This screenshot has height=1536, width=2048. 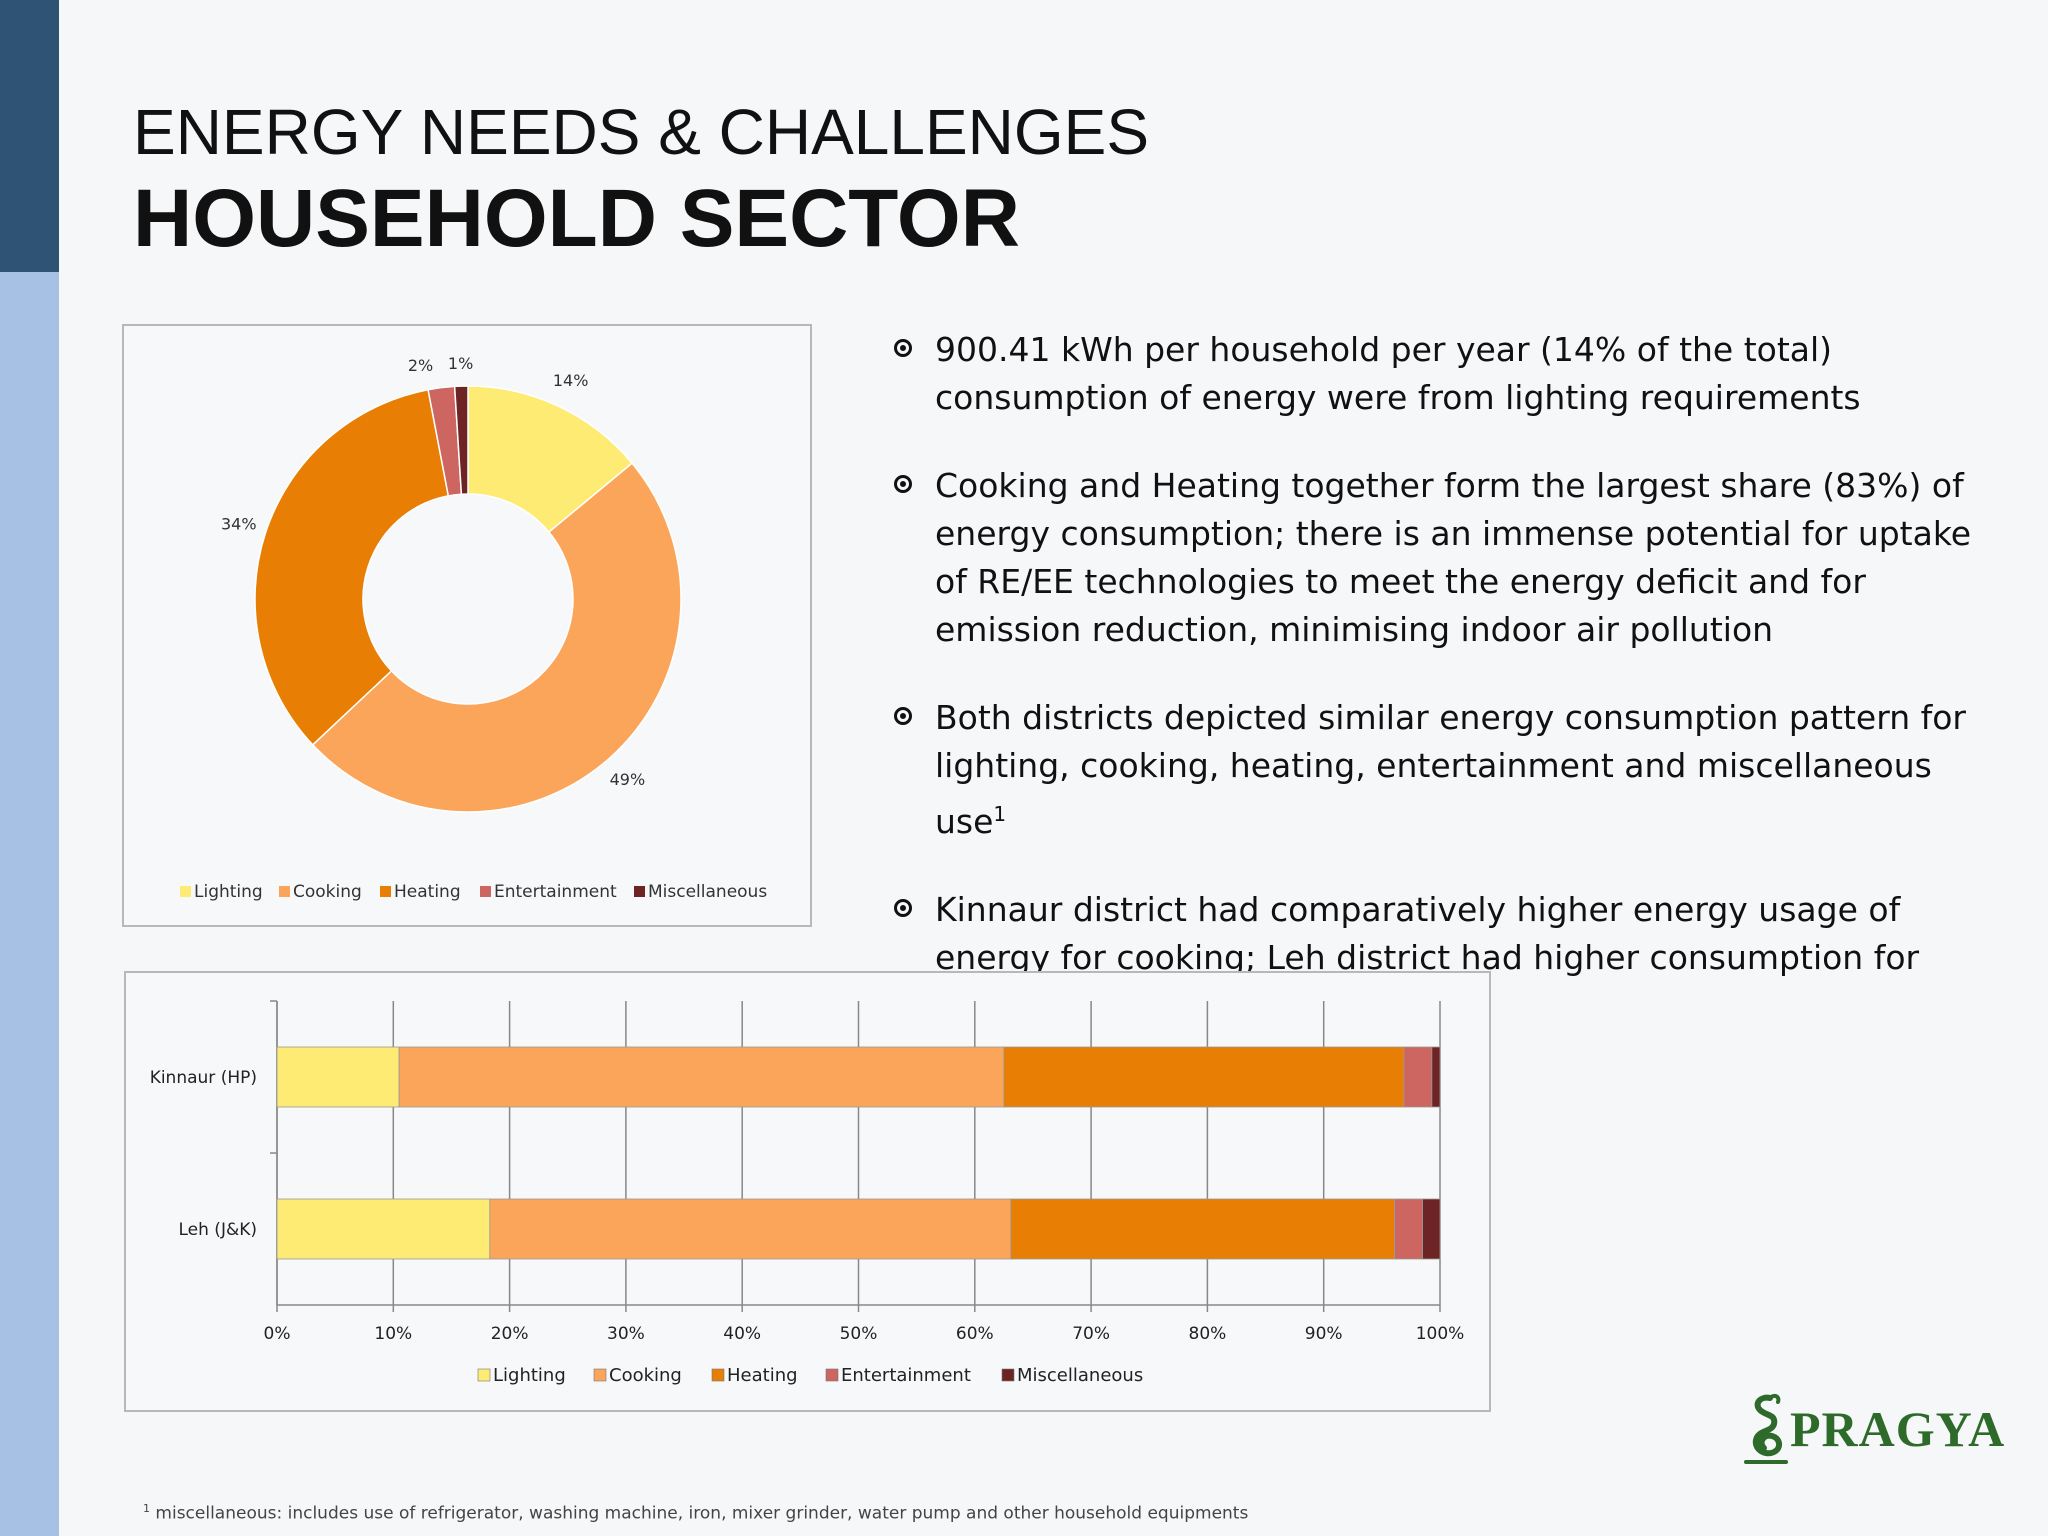 I want to click on footnote-marker: 1, so click(x=146, y=1508).